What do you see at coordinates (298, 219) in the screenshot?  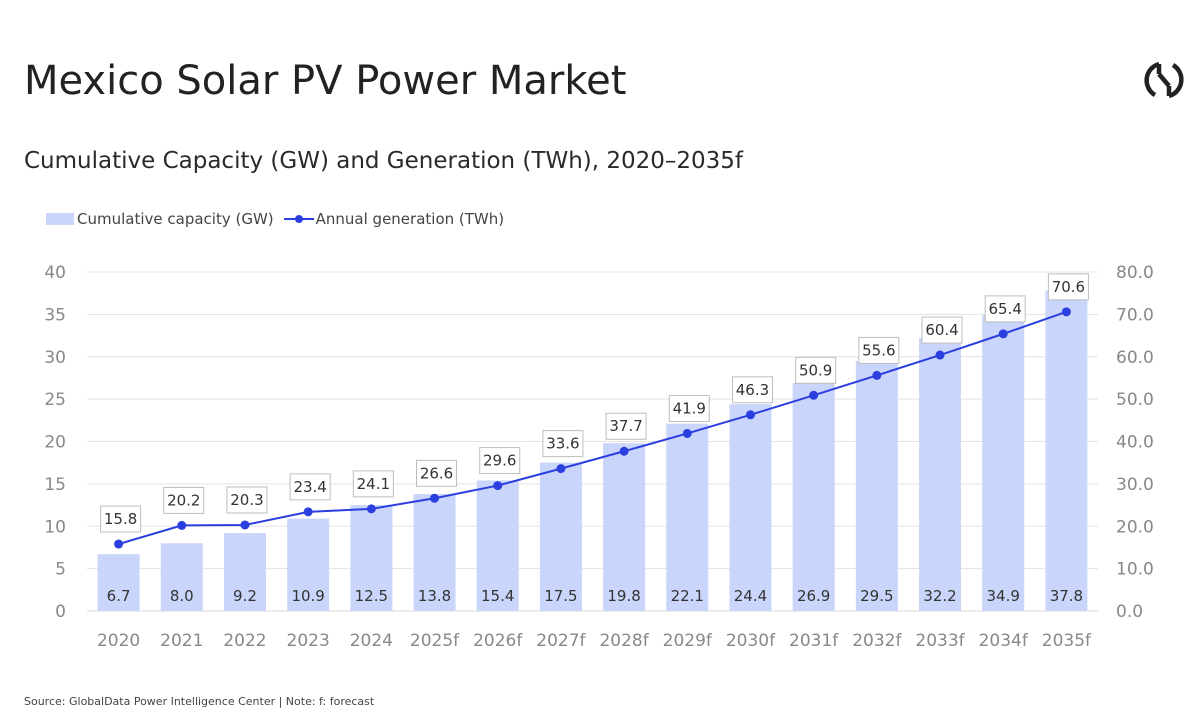 I see `legend-line-swatch` at bounding box center [298, 219].